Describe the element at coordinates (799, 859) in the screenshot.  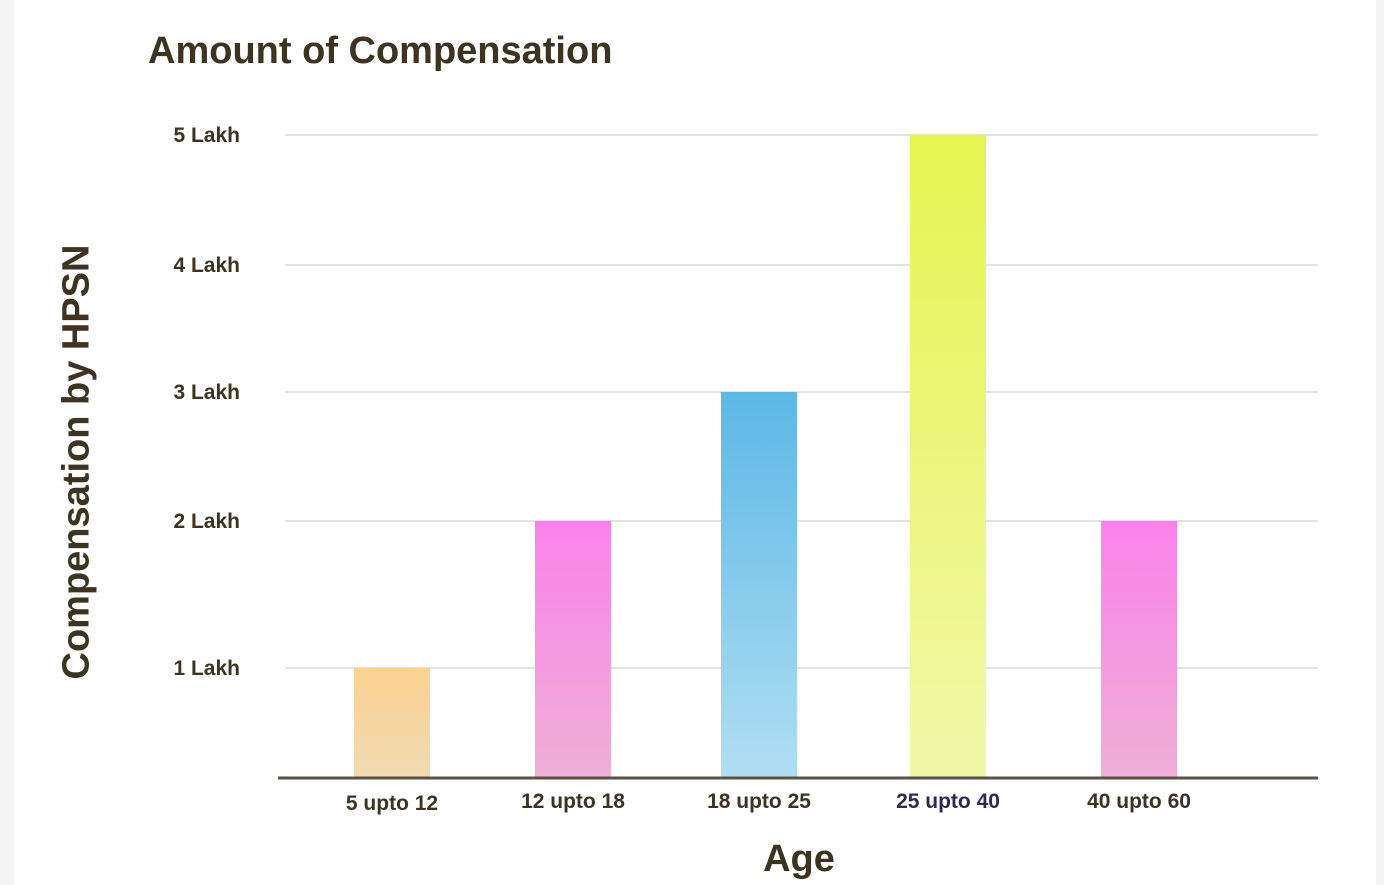
I see `x-axis-label: Age` at that location.